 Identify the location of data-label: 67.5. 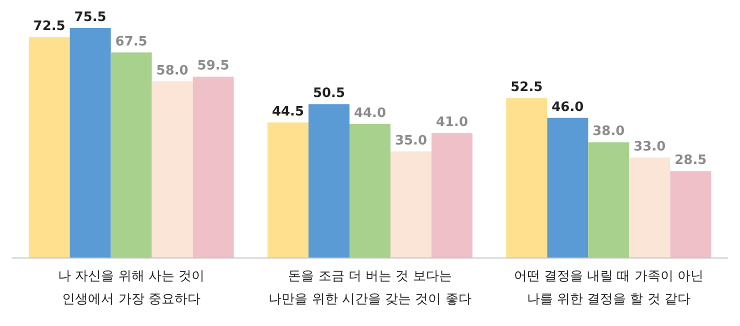
(131, 42).